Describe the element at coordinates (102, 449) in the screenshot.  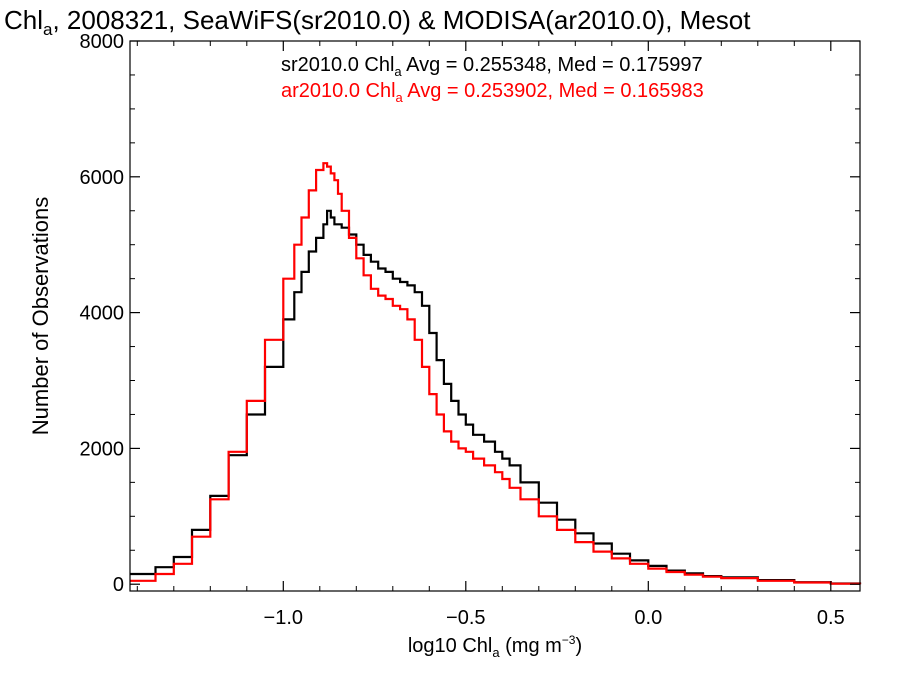
I see `y-tick-label: 2000` at that location.